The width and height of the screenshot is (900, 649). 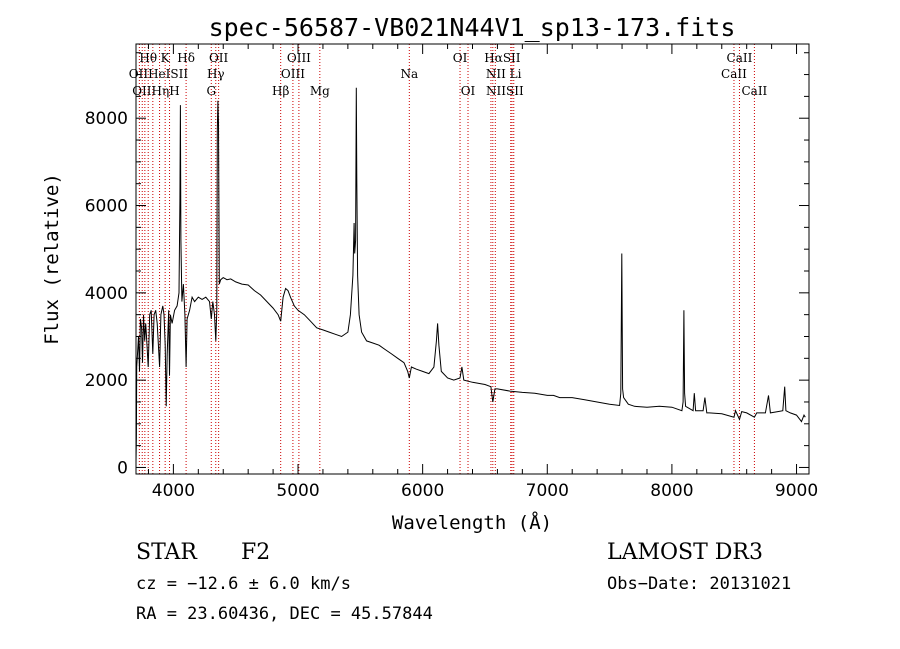 I want to click on y-tick-label: 0, so click(x=122, y=468).